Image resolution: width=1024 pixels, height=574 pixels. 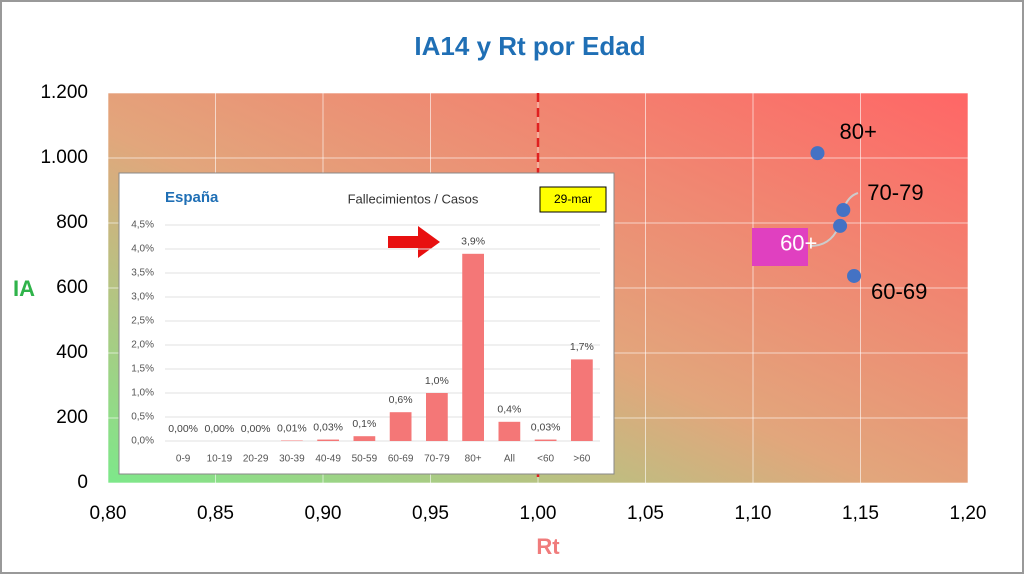 I want to click on x-tick-label: 20-29, so click(x=256, y=459).